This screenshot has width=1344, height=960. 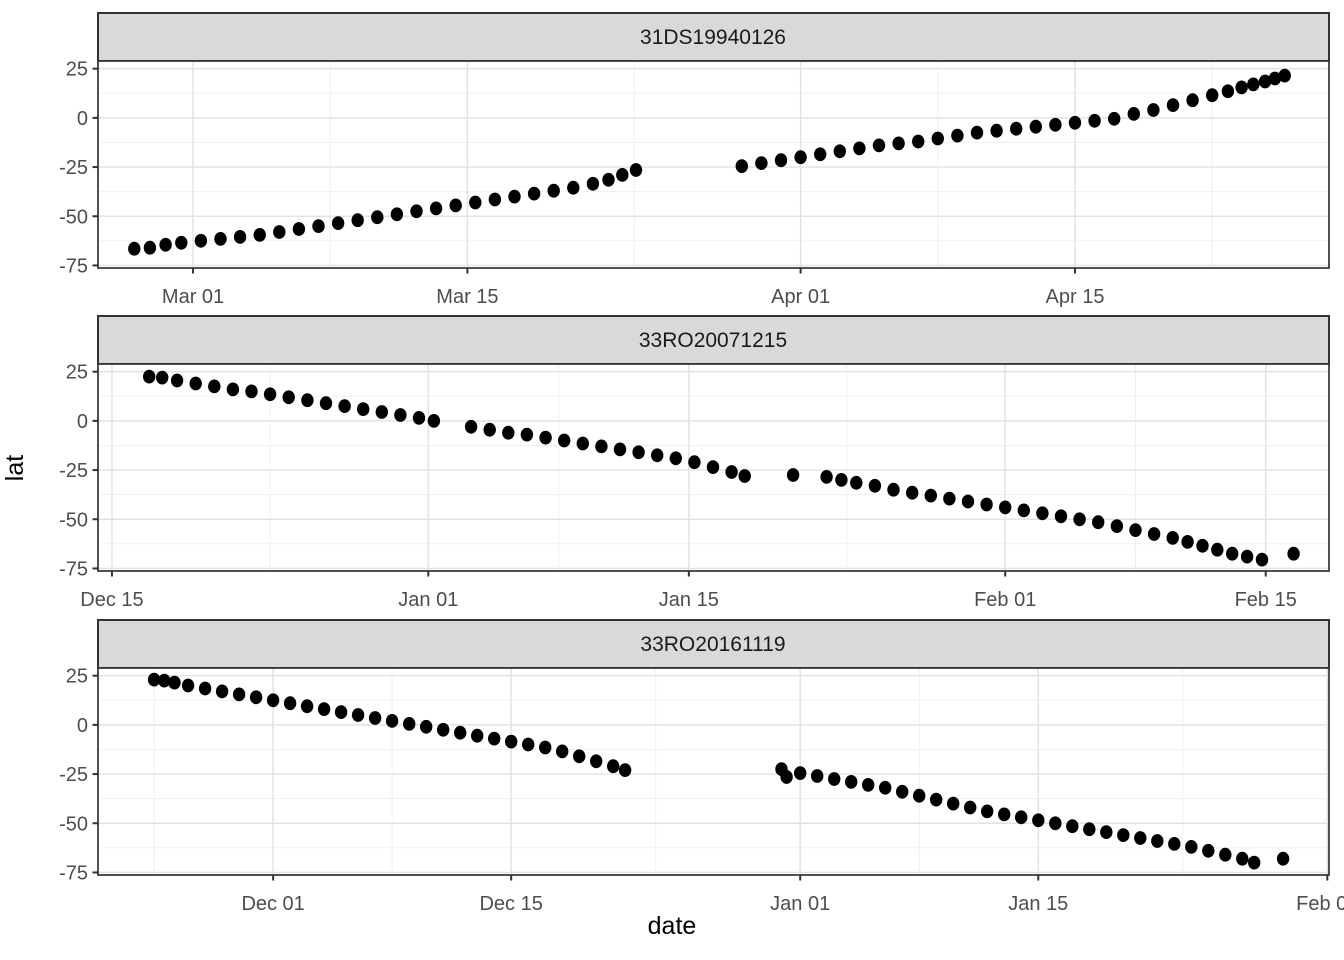 What do you see at coordinates (689, 600) in the screenshot?
I see `x-tick-label: Jan 15` at bounding box center [689, 600].